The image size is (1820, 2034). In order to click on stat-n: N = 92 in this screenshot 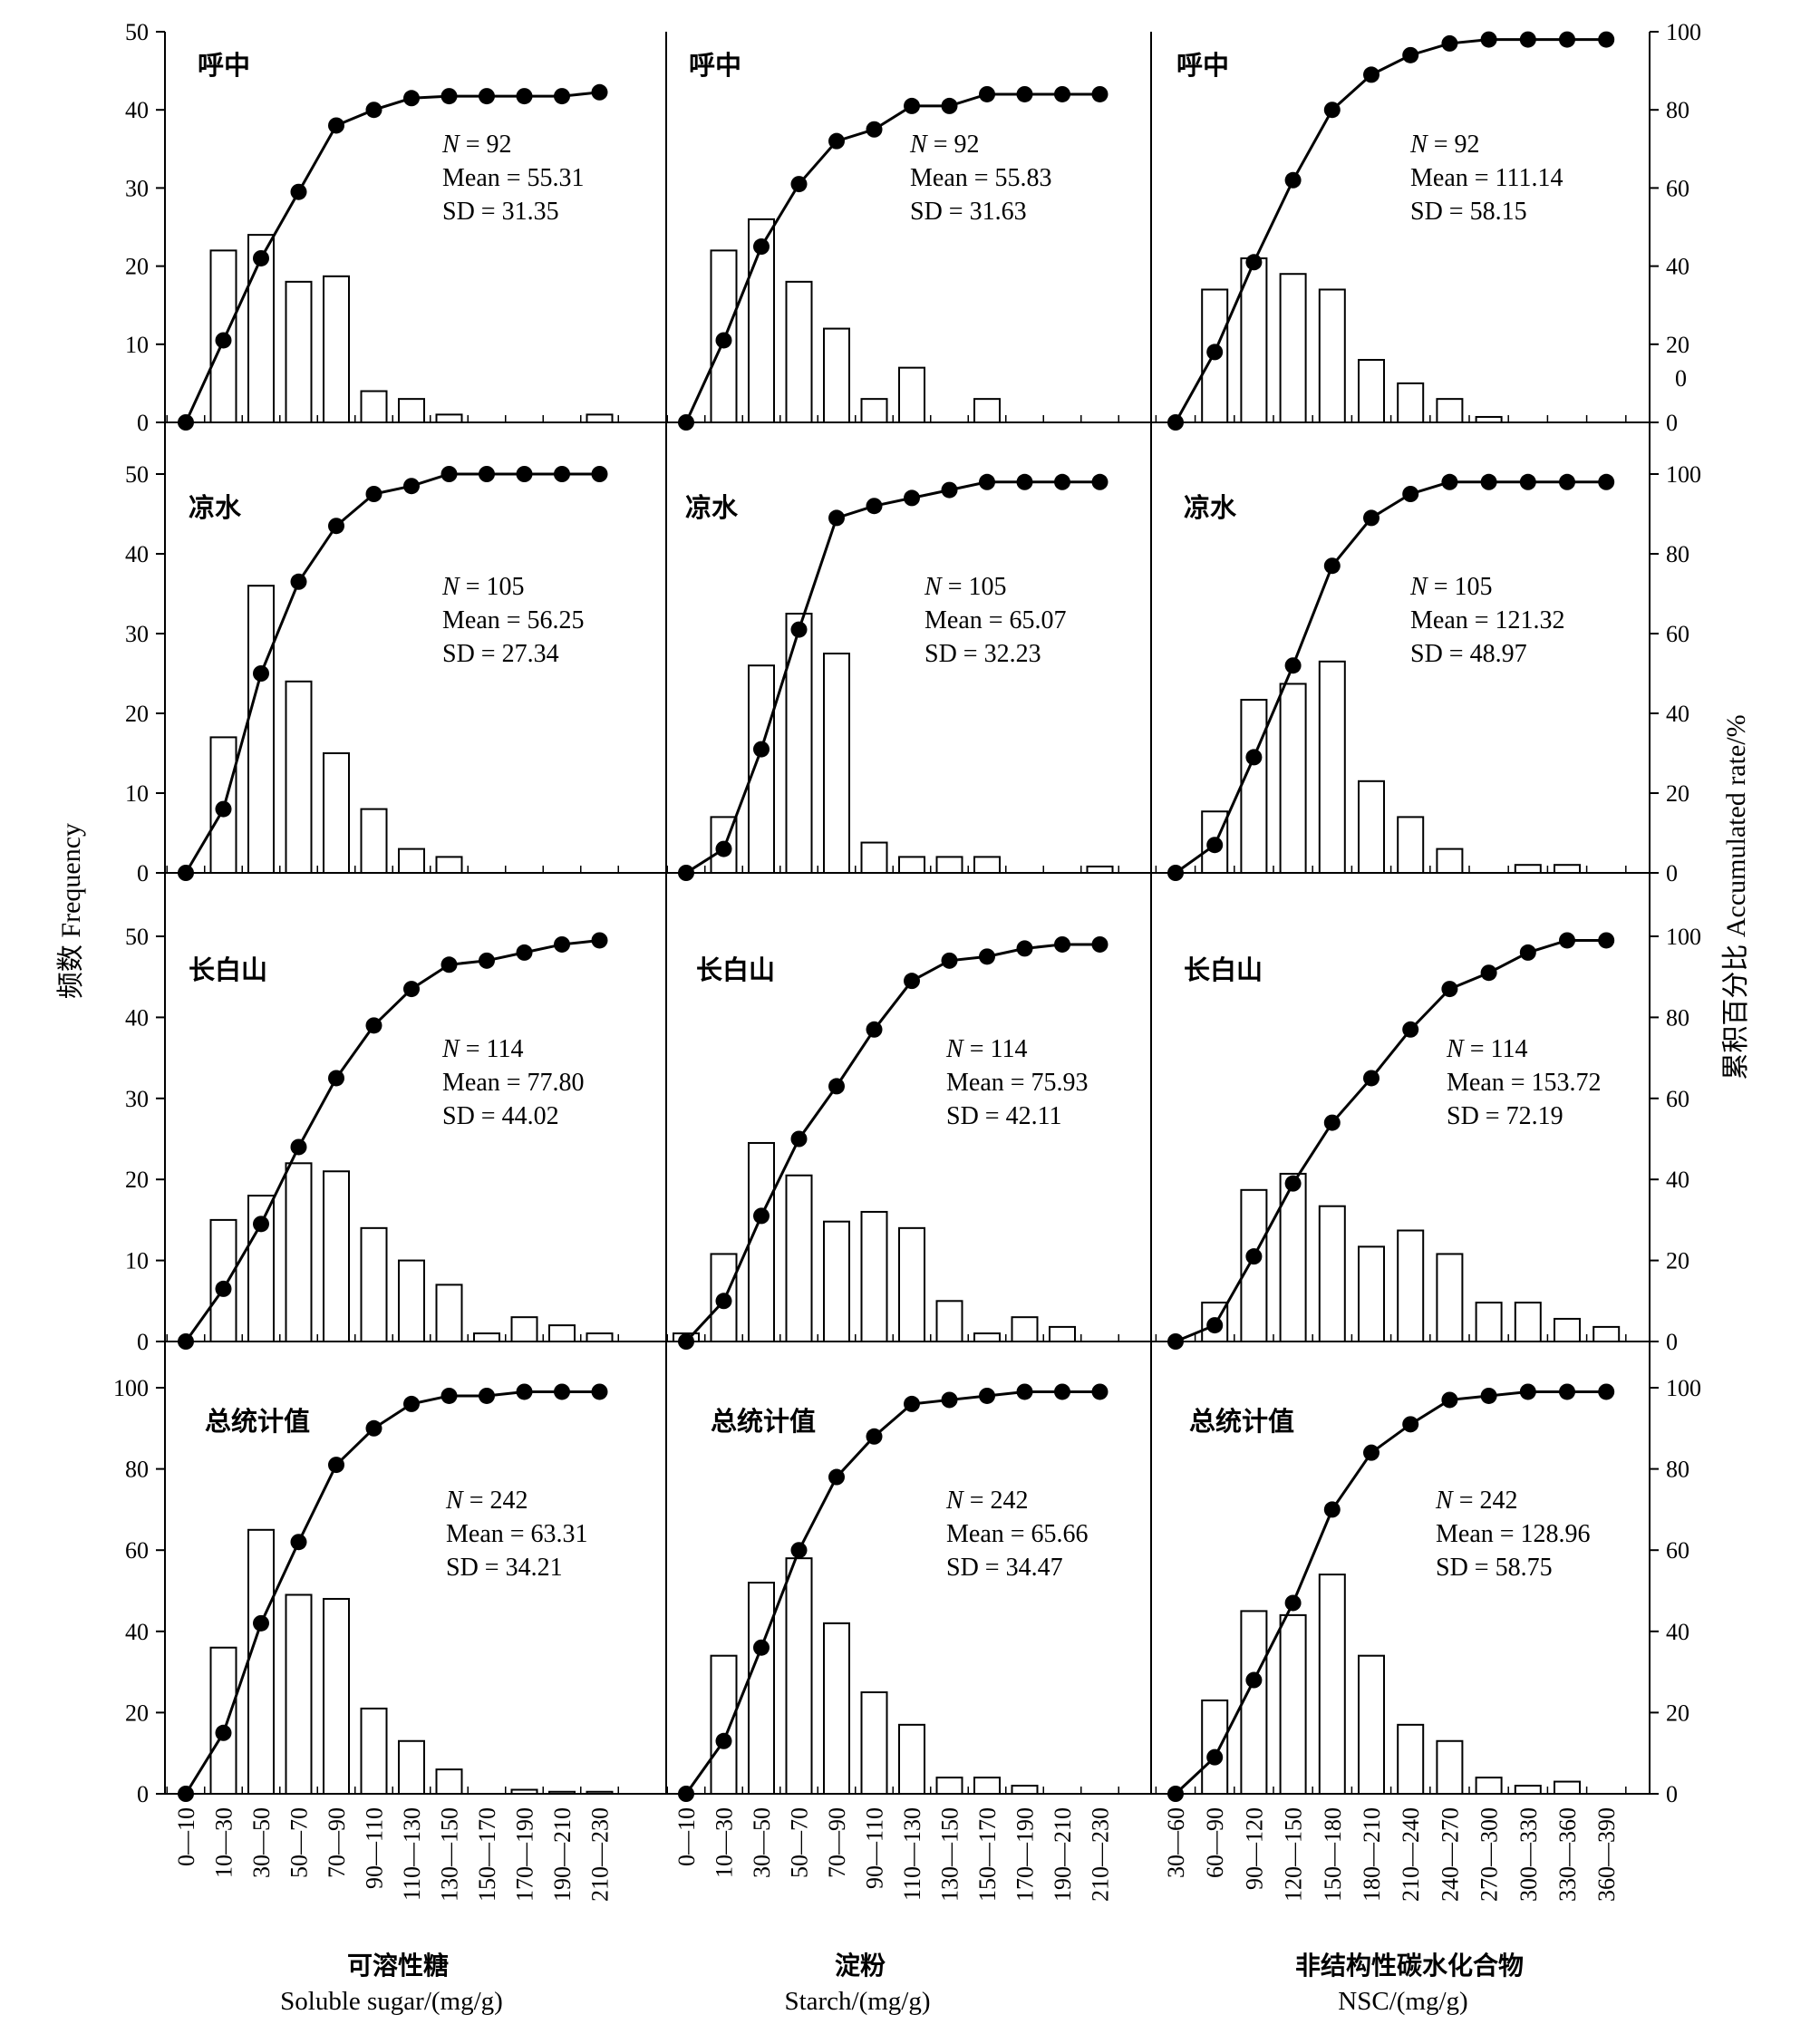, I will do `click(1444, 145)`.